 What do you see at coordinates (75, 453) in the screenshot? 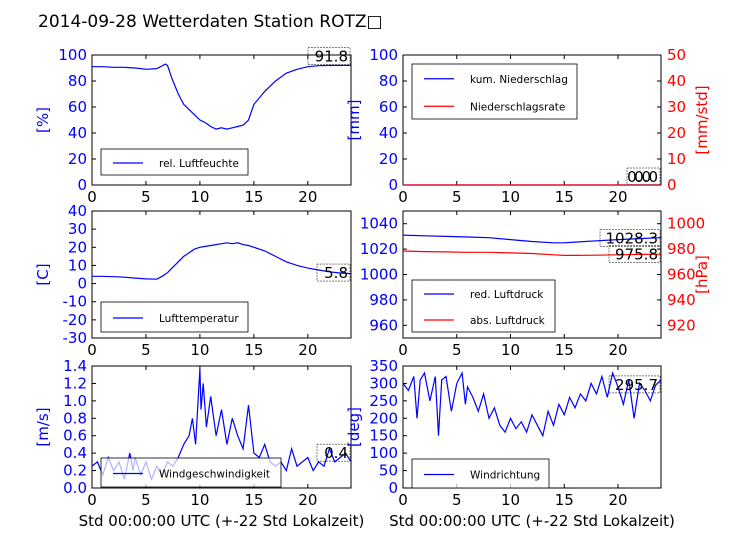
I see `y-tick-label: 0.4` at bounding box center [75, 453].